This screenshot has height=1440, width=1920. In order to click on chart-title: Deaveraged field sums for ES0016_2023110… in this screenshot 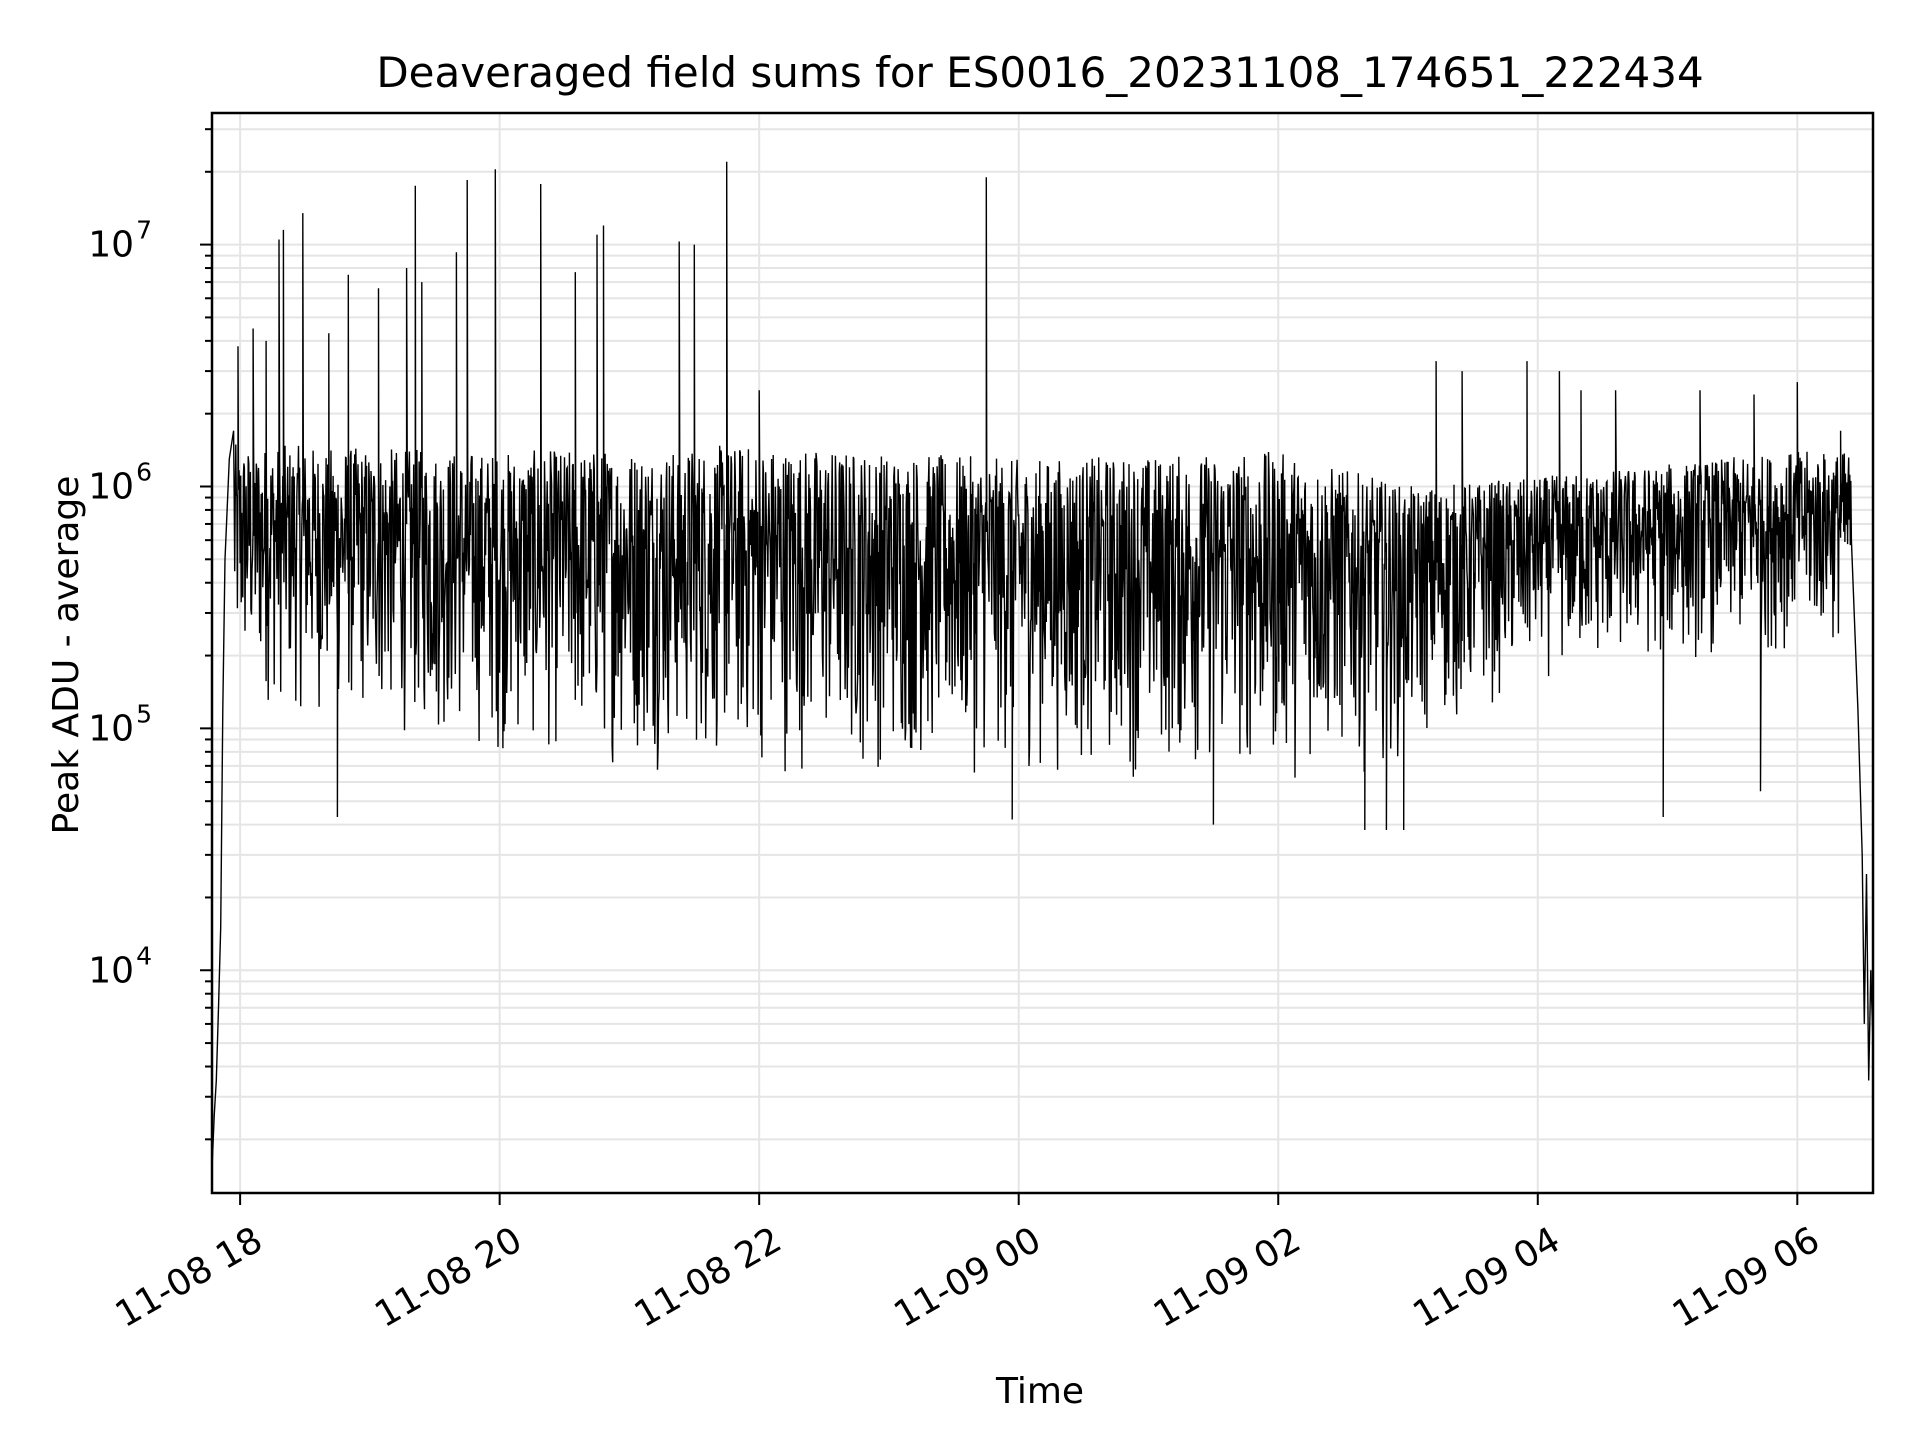, I will do `click(1039, 72)`.